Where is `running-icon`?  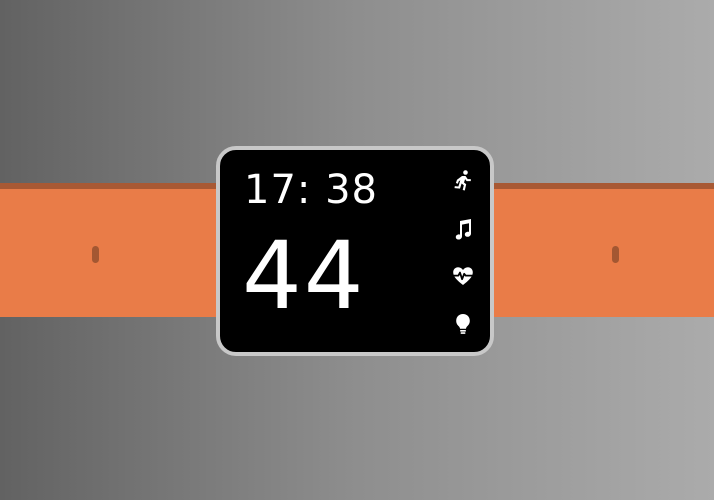
running-icon is located at coordinates (463, 181).